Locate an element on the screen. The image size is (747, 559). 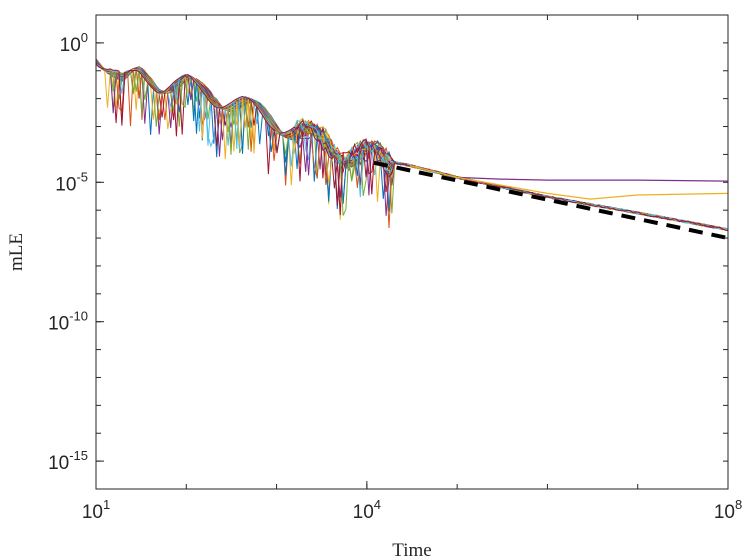
y-axis-label: mLE is located at coordinates (16, 252).